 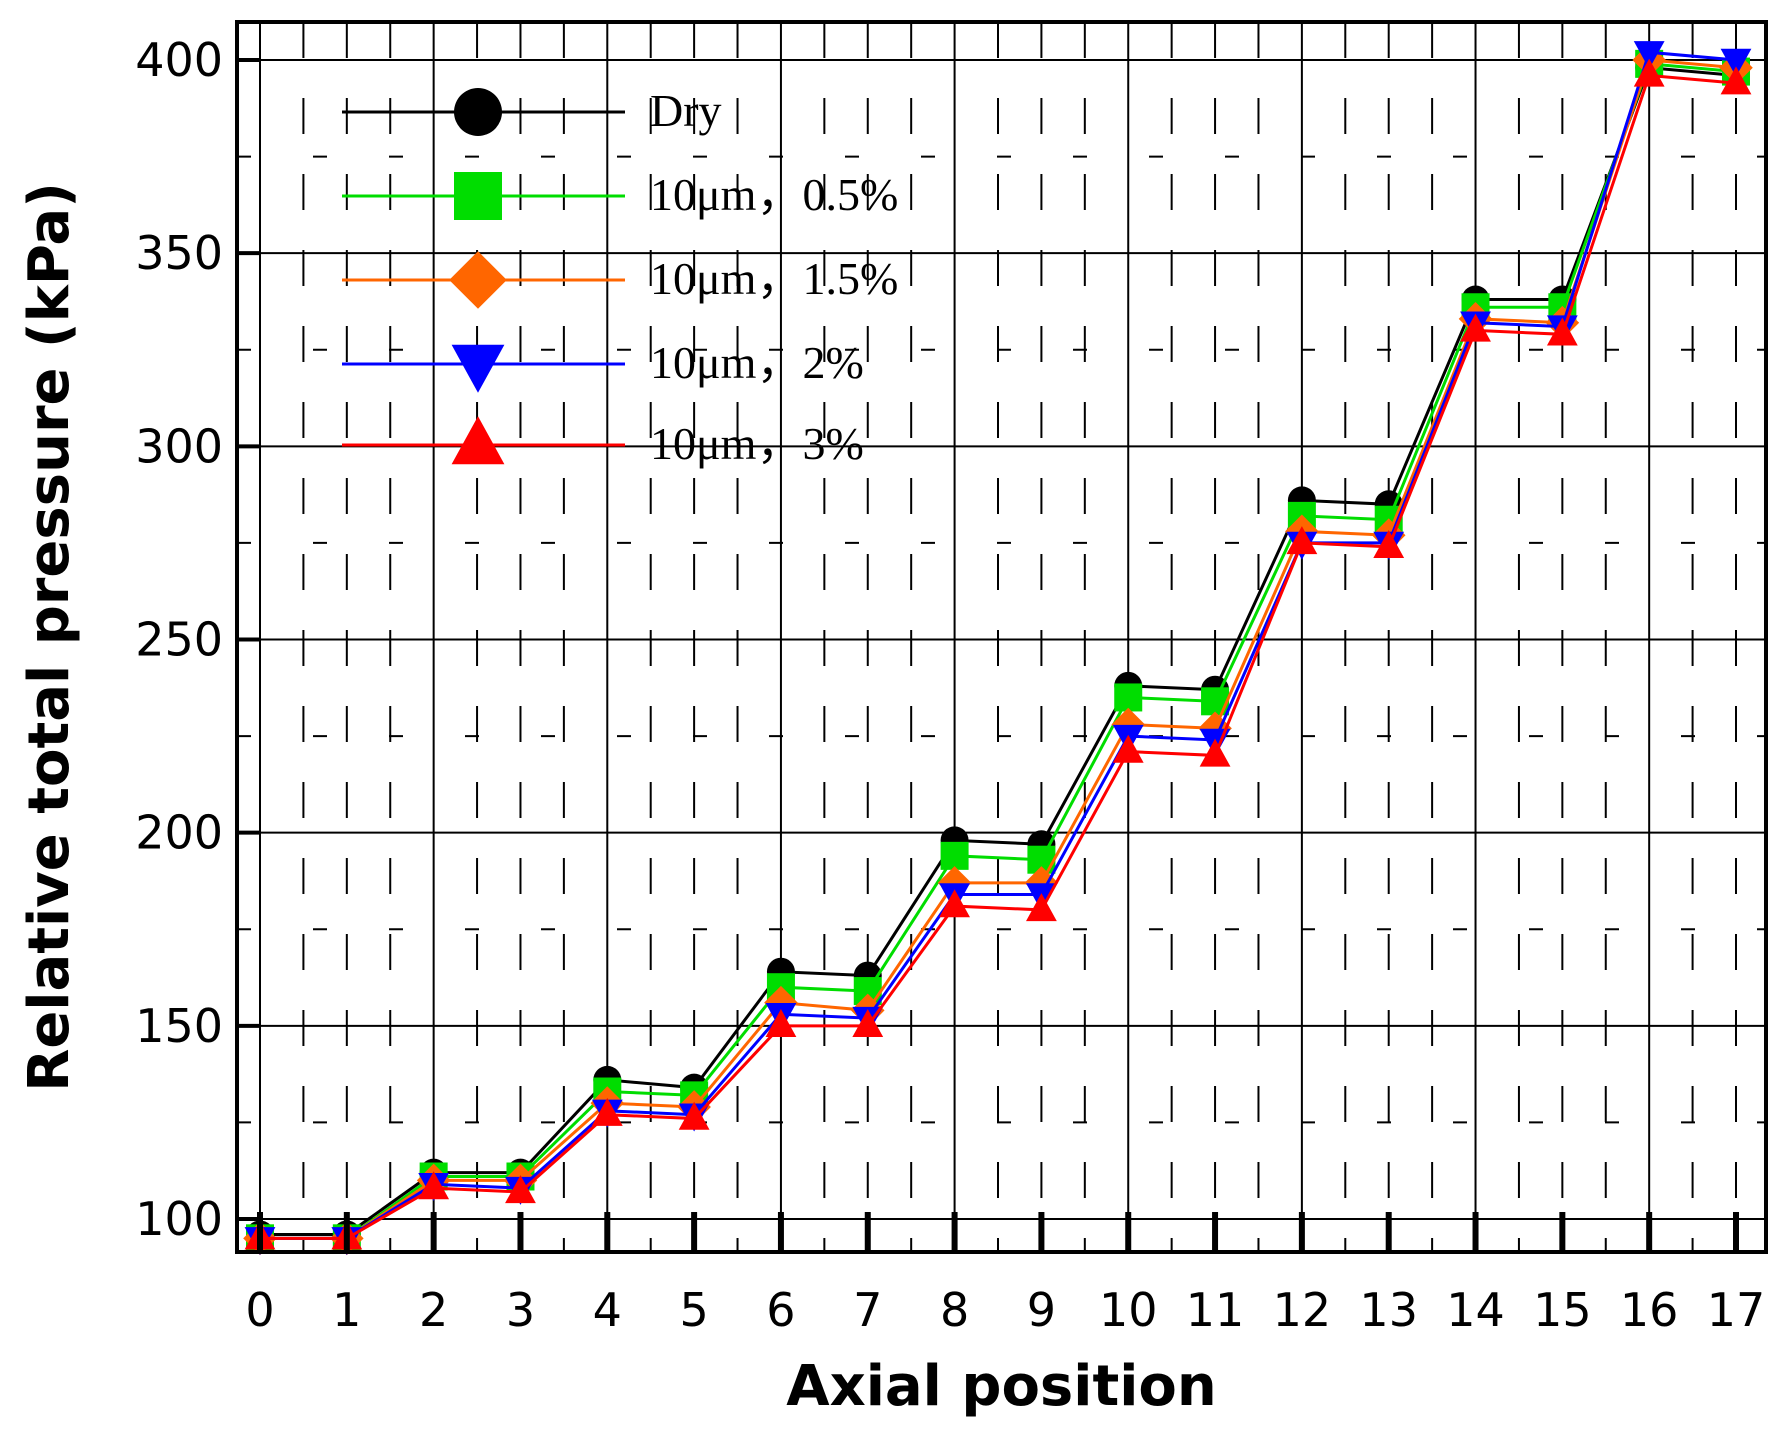 What do you see at coordinates (774, 278) in the screenshot?
I see `legend-label: 10μm，1.5%` at bounding box center [774, 278].